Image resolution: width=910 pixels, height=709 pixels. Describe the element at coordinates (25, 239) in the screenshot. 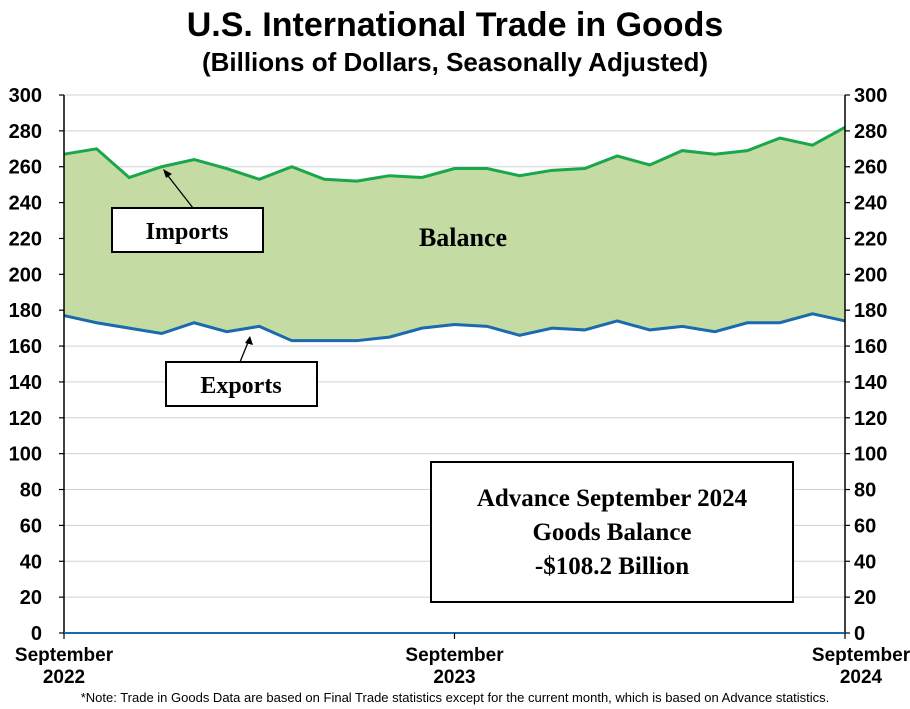

I see `ytick-left-label-220: 220` at that location.